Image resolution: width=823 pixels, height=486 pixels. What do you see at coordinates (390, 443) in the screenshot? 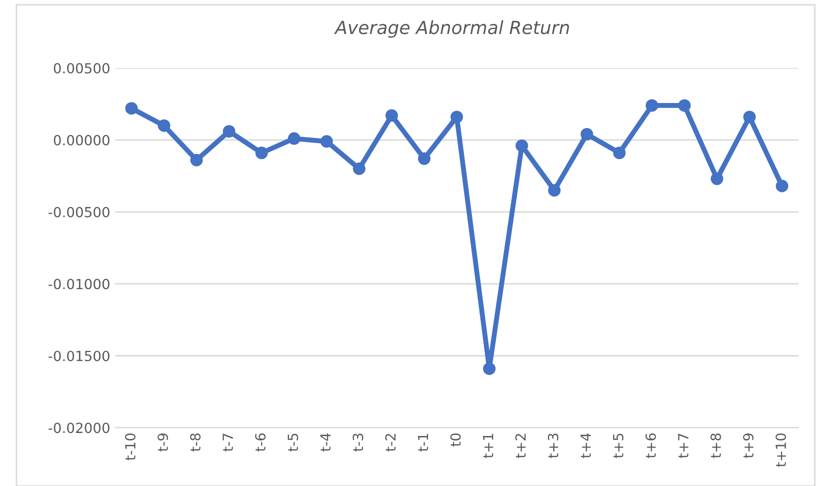
I see `x-tick-label: t-2` at bounding box center [390, 443].